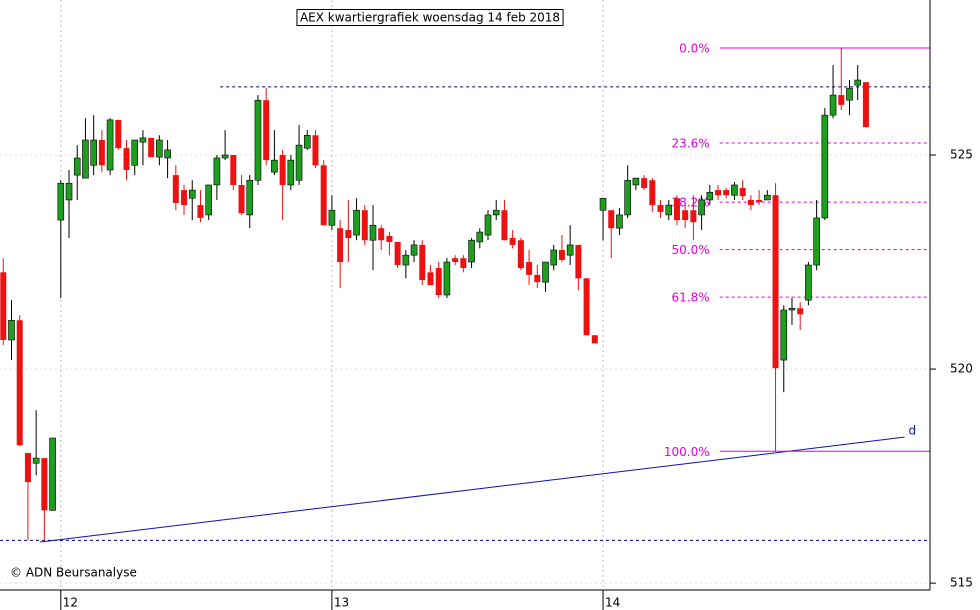 The image size is (980, 610). Describe the element at coordinates (341, 603) in the screenshot. I see `x-tick-label: 13` at that location.